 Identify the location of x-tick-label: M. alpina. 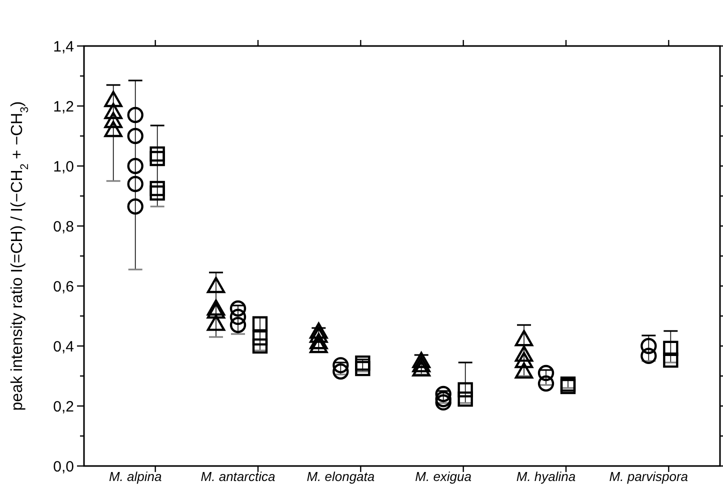
(135, 476).